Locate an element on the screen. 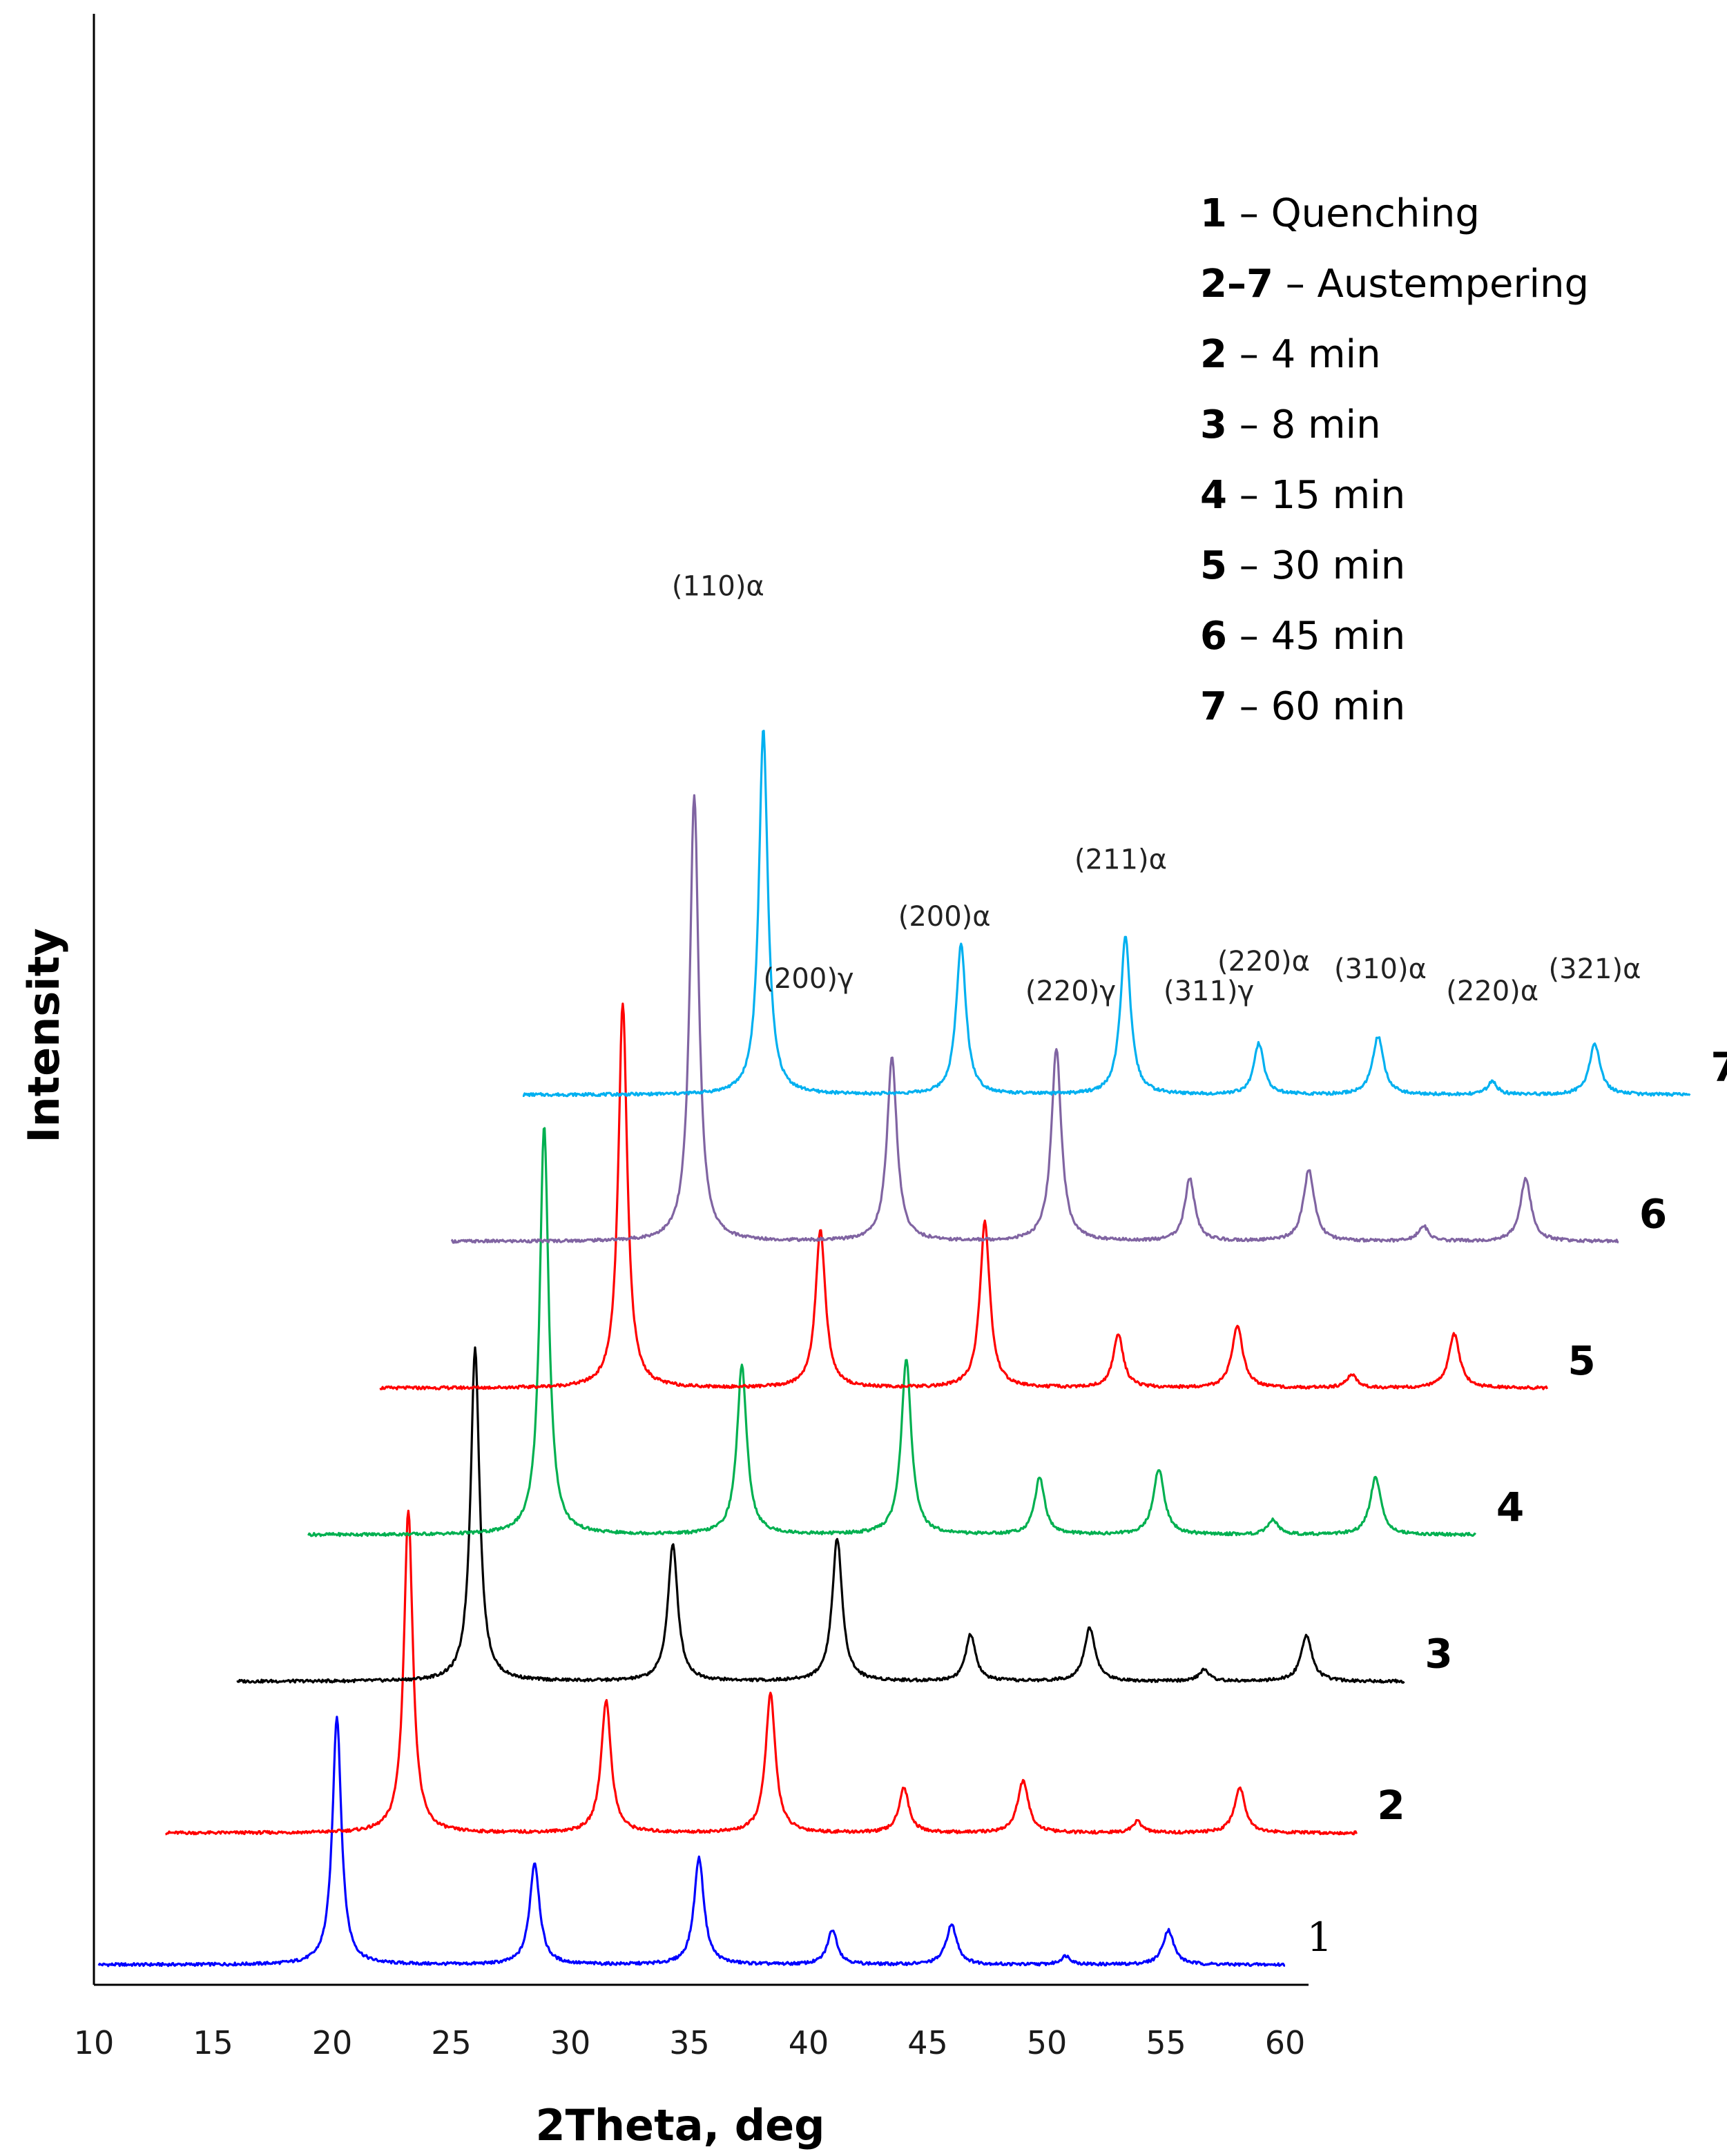 Image resolution: width=1727 pixels, height=2156 pixels. curve-label-7: 7 is located at coordinates (1718, 1067).